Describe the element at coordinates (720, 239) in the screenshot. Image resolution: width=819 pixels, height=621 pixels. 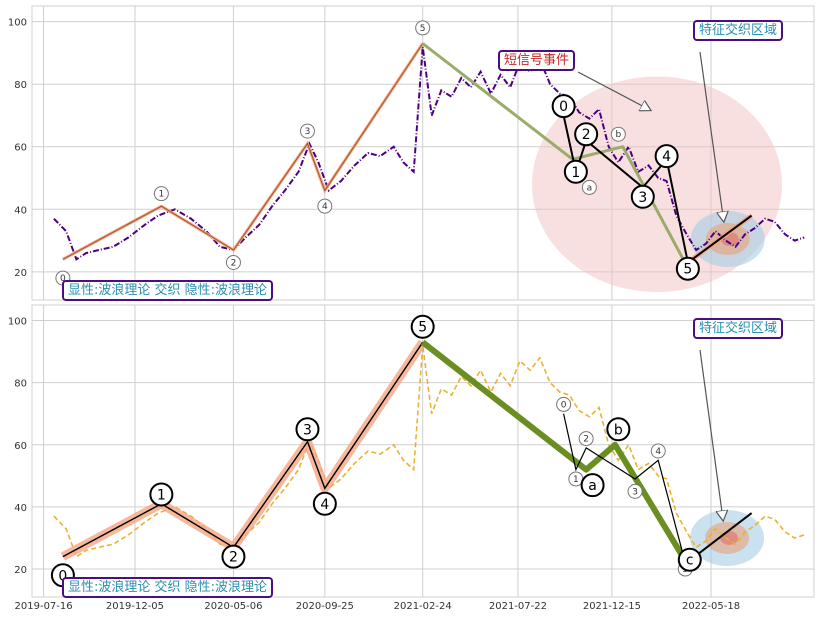
I see `trend-line` at that location.